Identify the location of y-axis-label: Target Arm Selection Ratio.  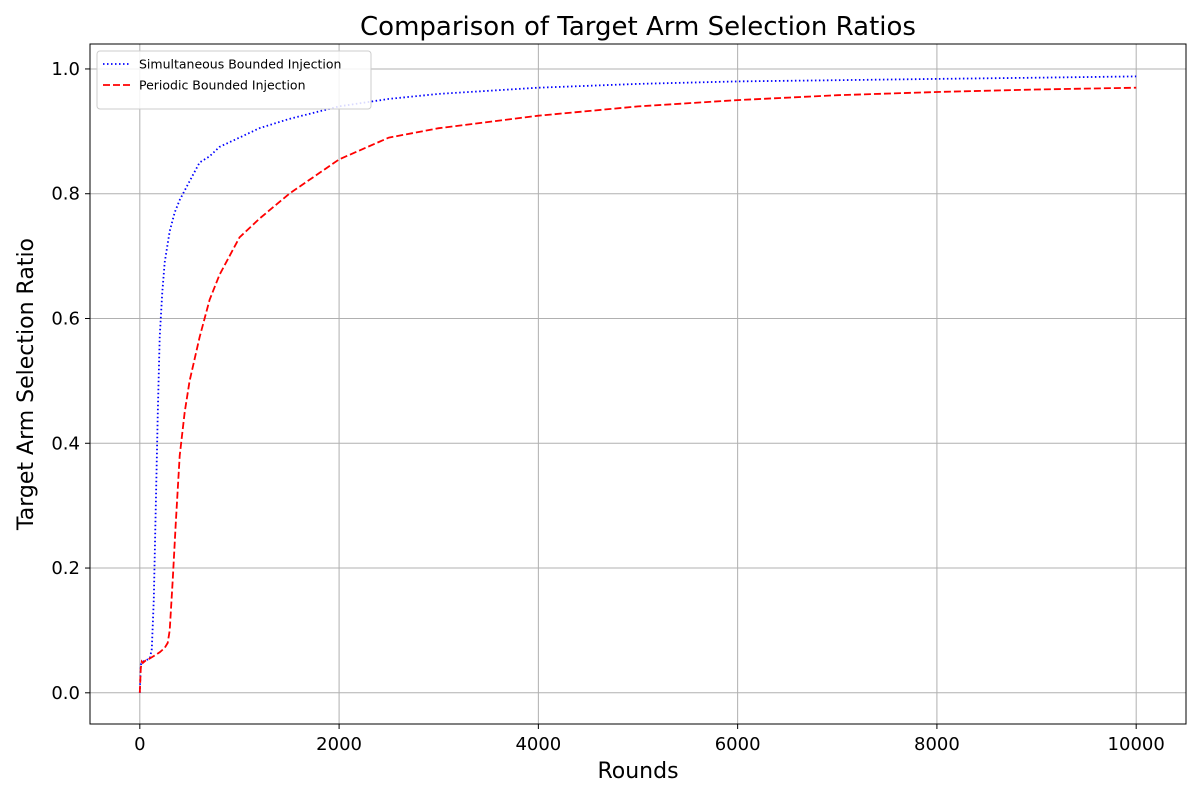
(26, 384).